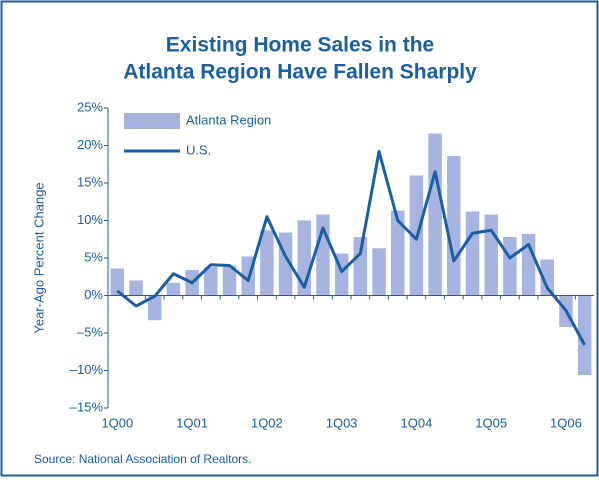  I want to click on y-tick-label: –5%, so click(90, 331).